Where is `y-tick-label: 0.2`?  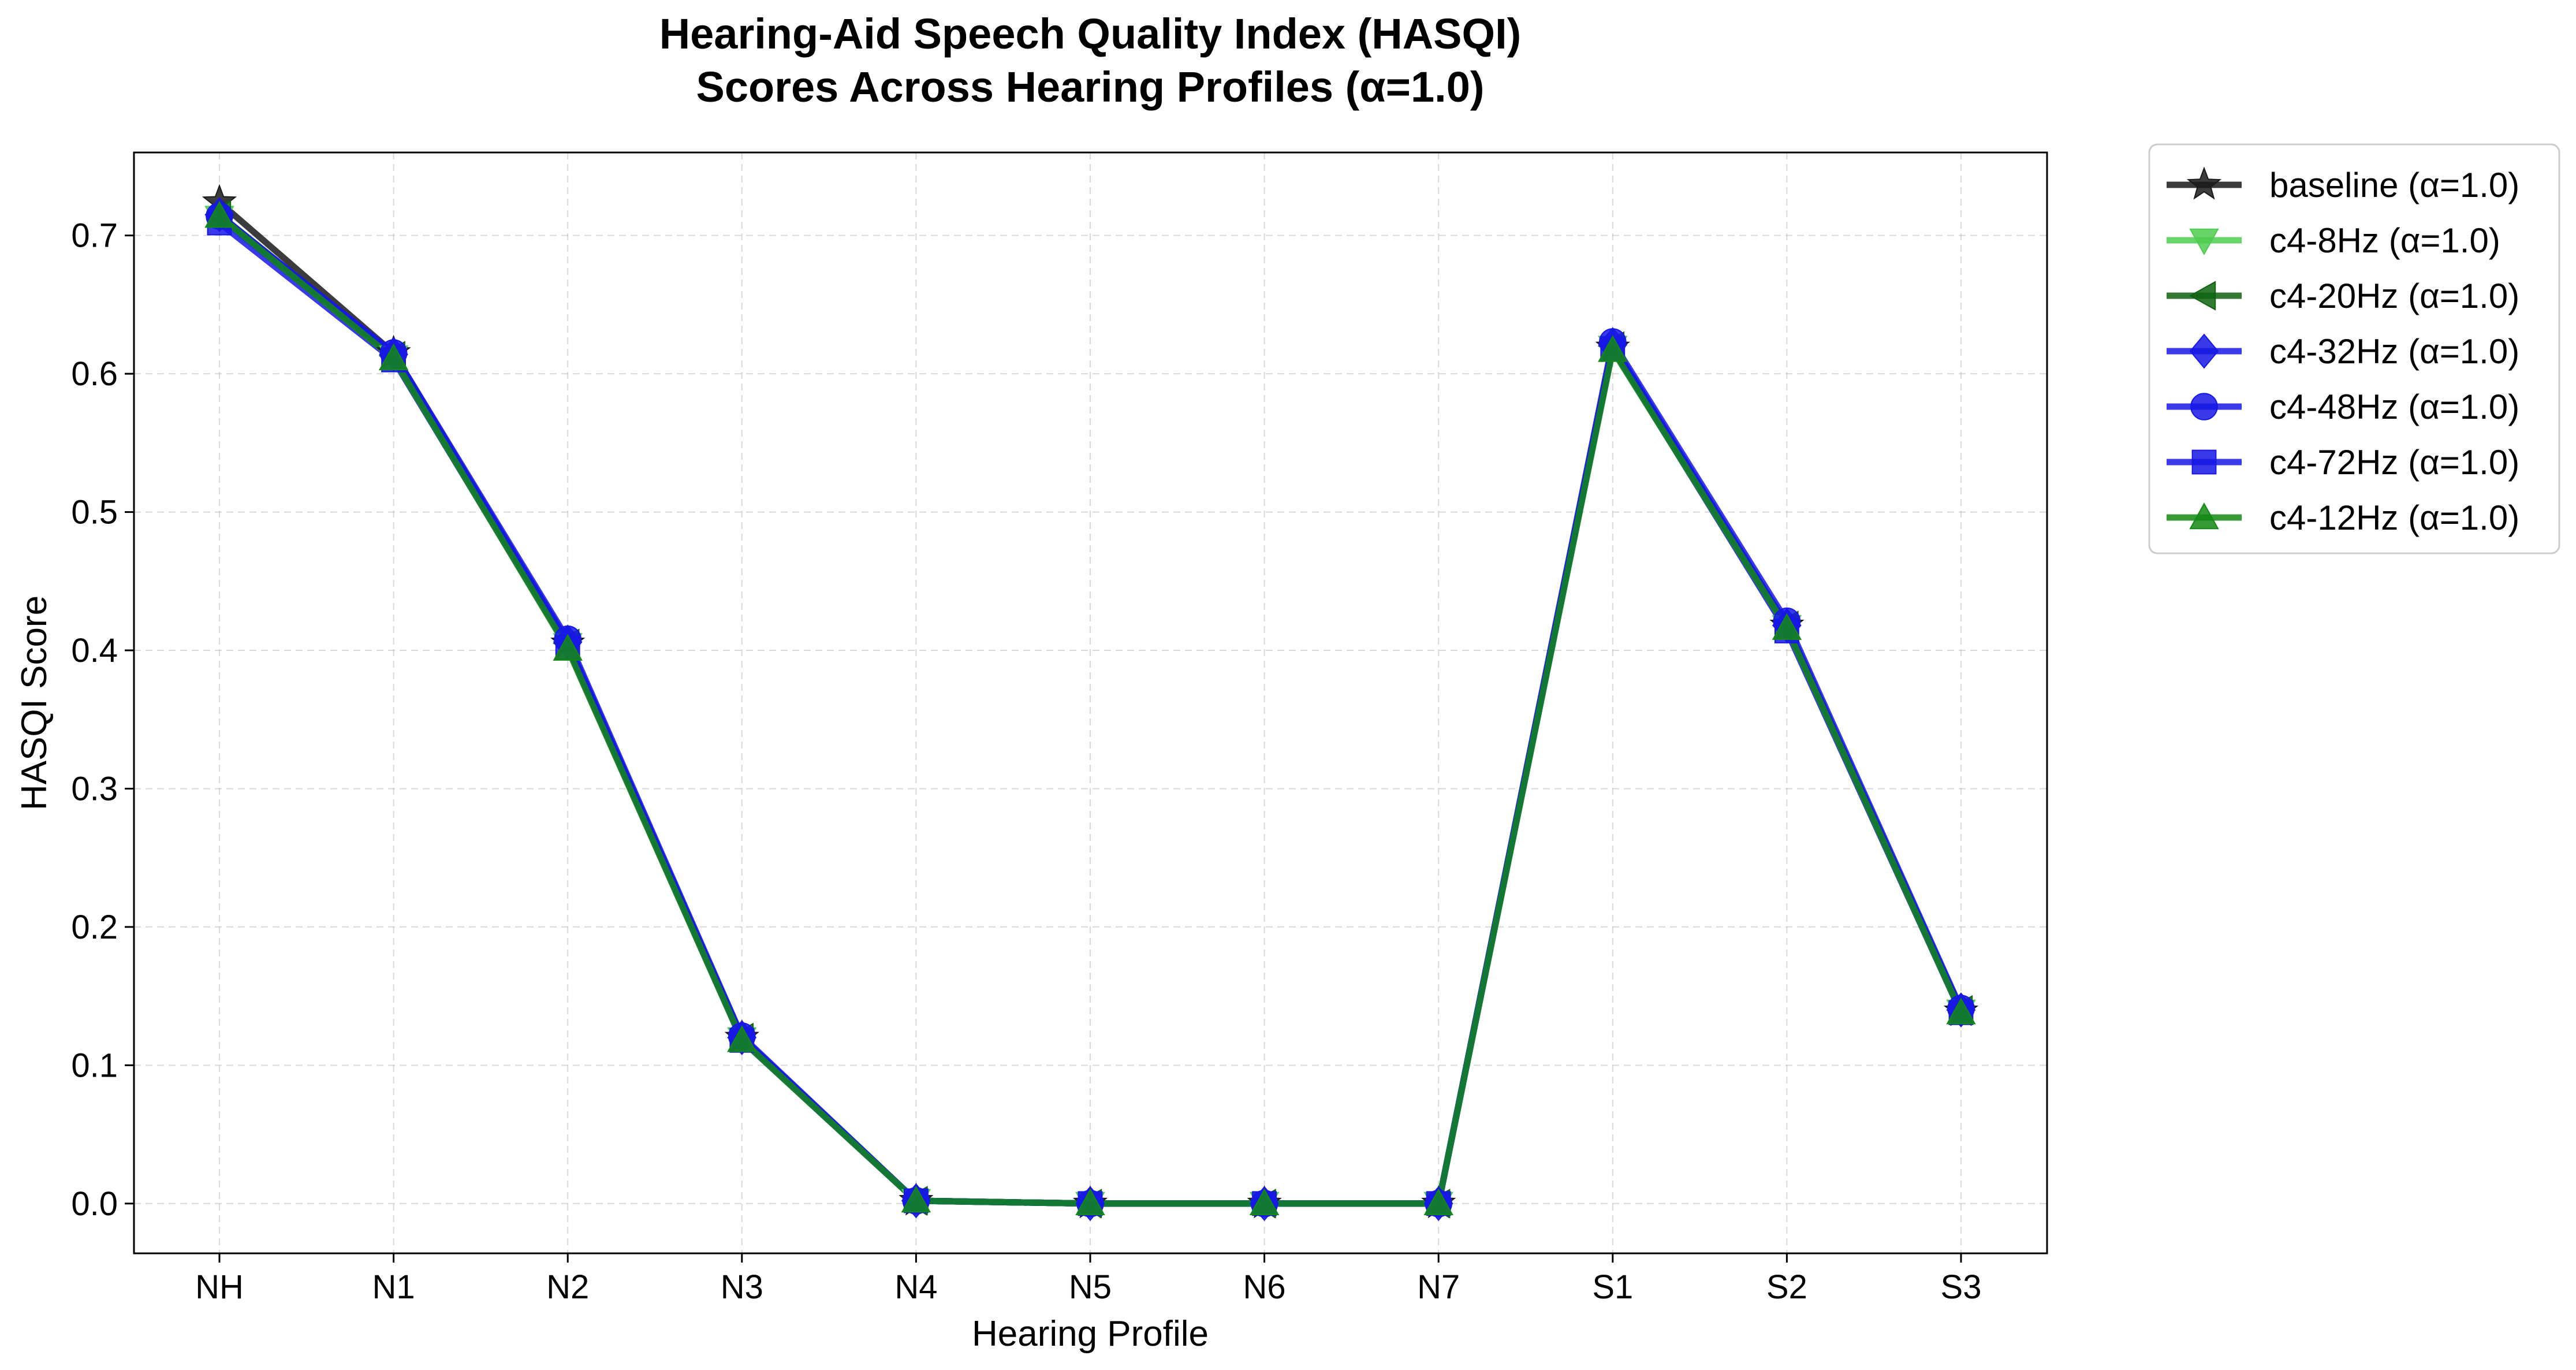 y-tick-label: 0.2 is located at coordinates (95, 927).